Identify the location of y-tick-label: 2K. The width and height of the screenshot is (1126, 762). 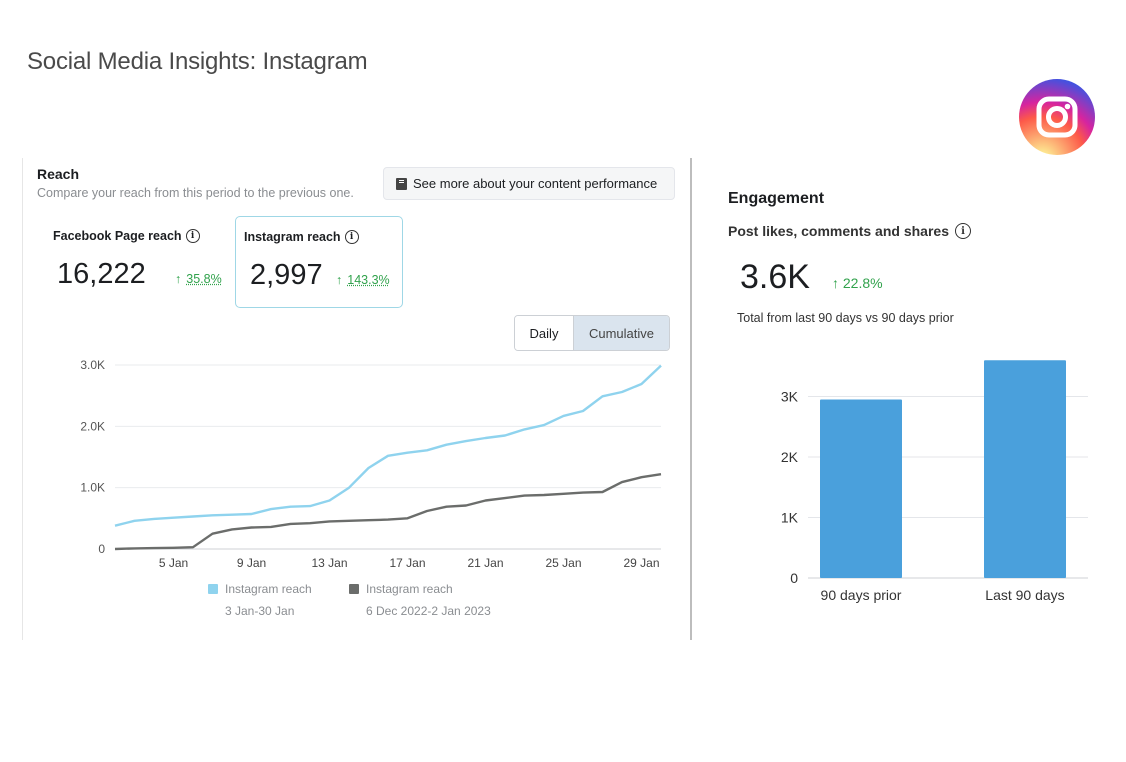
(790, 457).